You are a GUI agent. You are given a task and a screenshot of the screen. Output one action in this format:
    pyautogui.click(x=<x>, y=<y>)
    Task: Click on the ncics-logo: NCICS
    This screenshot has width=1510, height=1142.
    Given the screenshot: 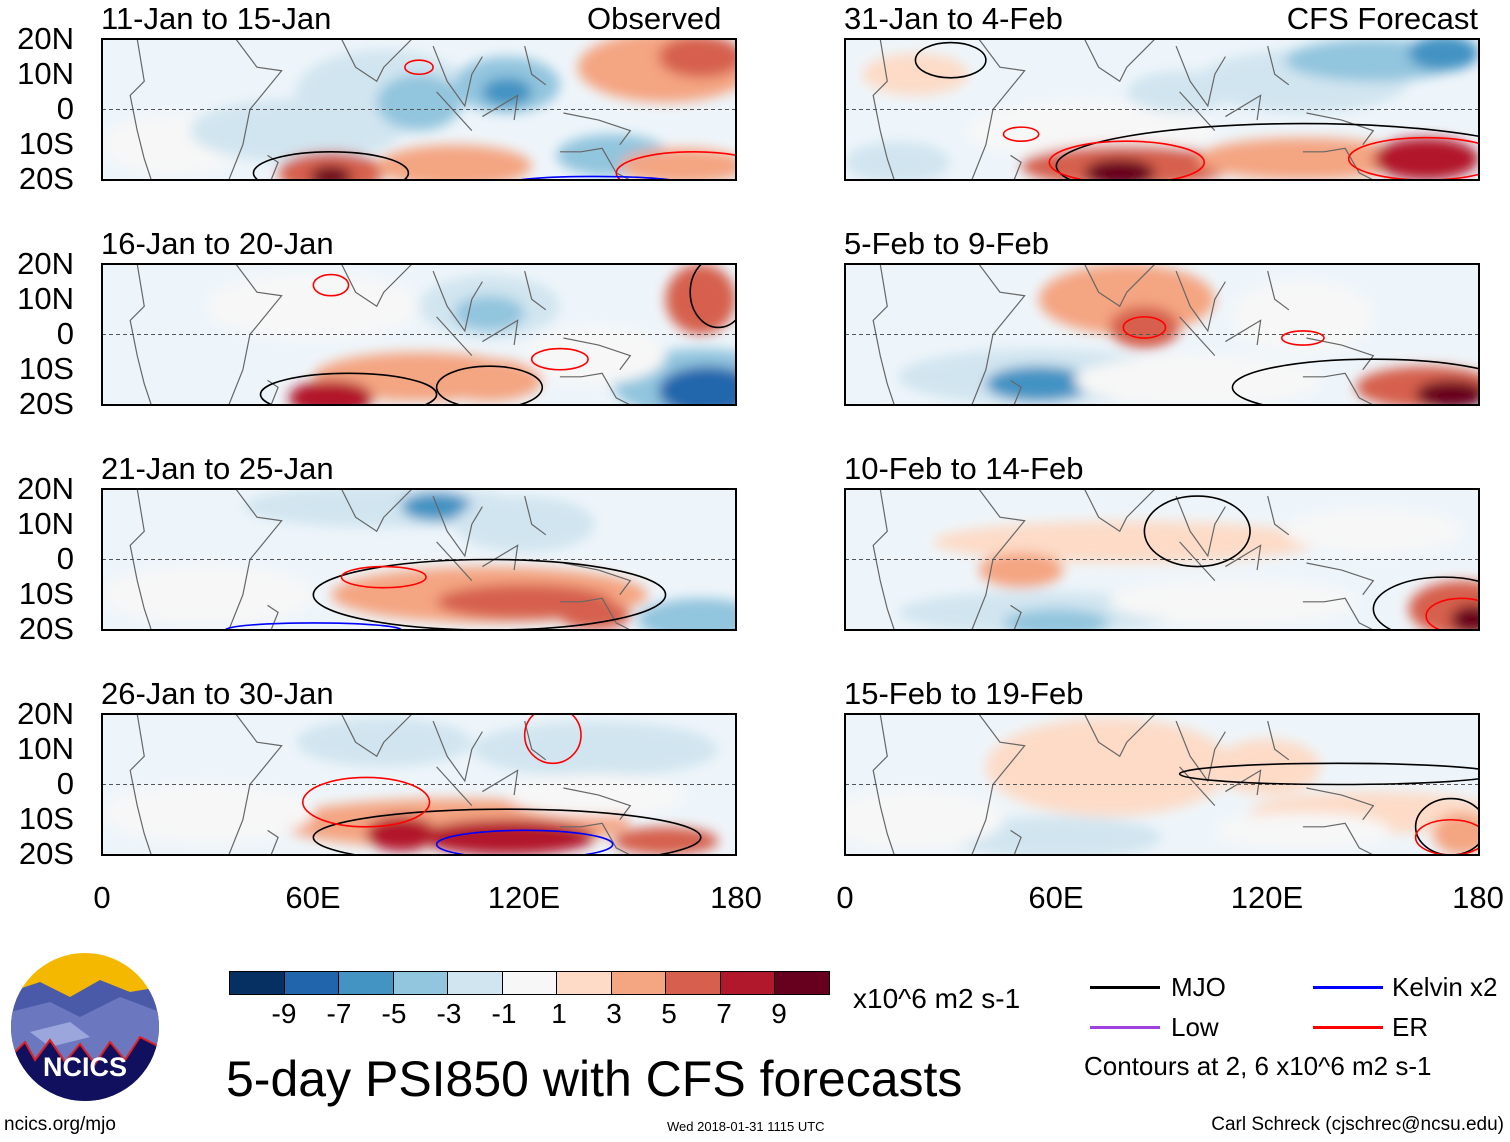 What is the action you would take?
    pyautogui.click(x=85, y=1027)
    